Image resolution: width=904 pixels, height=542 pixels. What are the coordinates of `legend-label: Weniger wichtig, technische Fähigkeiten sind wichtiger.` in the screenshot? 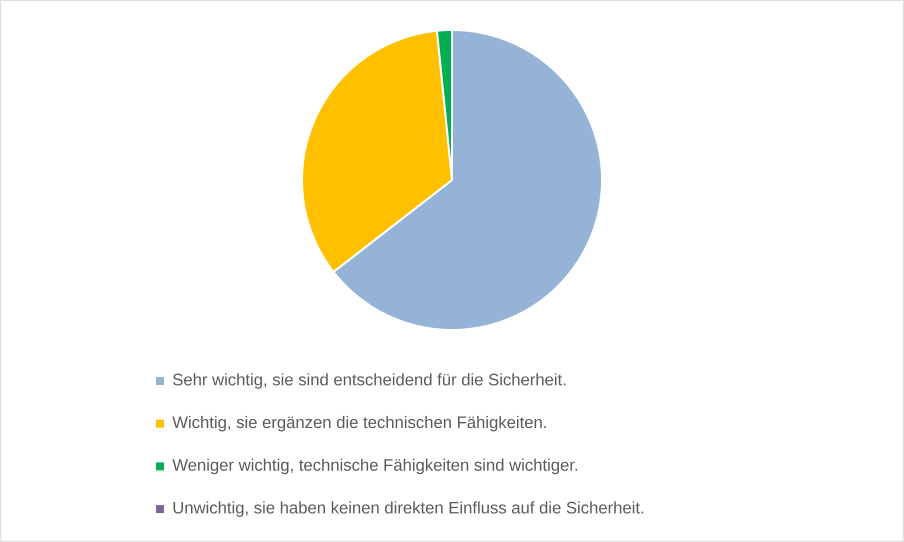 It's located at (375, 466).